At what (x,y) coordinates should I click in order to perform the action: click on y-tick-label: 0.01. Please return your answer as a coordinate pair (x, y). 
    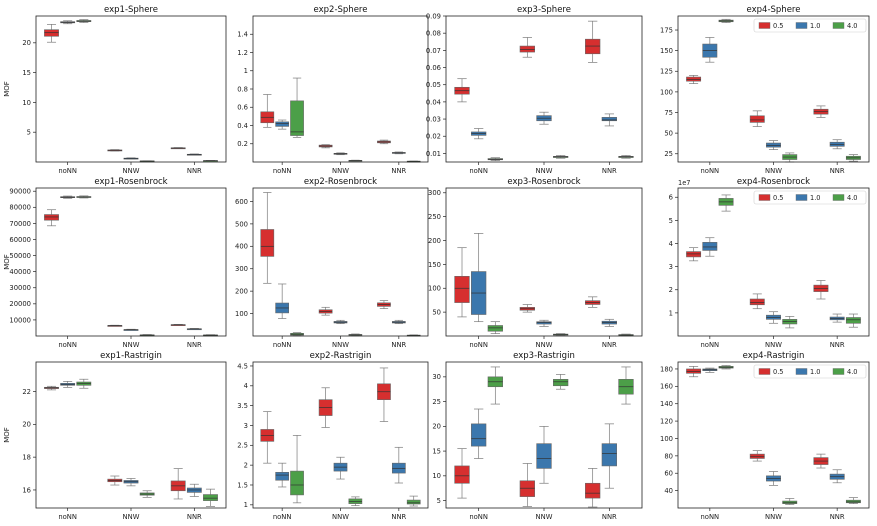
    Looking at the image, I should click on (433, 154).